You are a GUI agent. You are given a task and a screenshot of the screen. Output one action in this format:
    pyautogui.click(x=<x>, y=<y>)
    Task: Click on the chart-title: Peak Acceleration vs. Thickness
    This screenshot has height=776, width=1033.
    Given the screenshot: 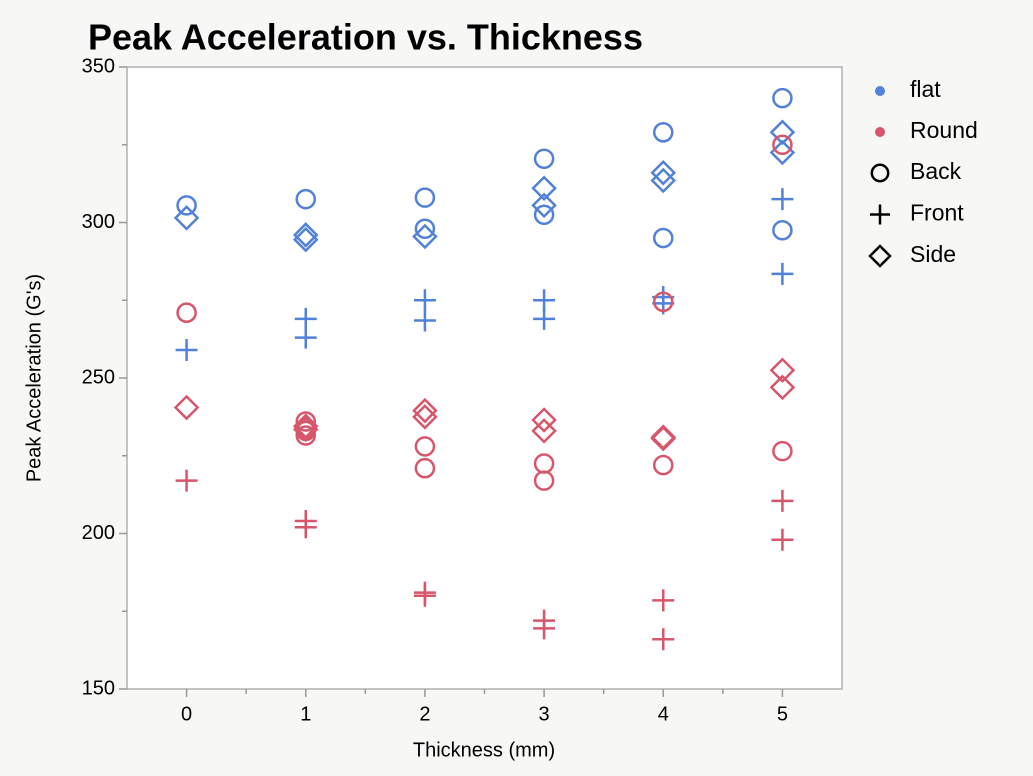 What is the action you would take?
    pyautogui.click(x=365, y=37)
    